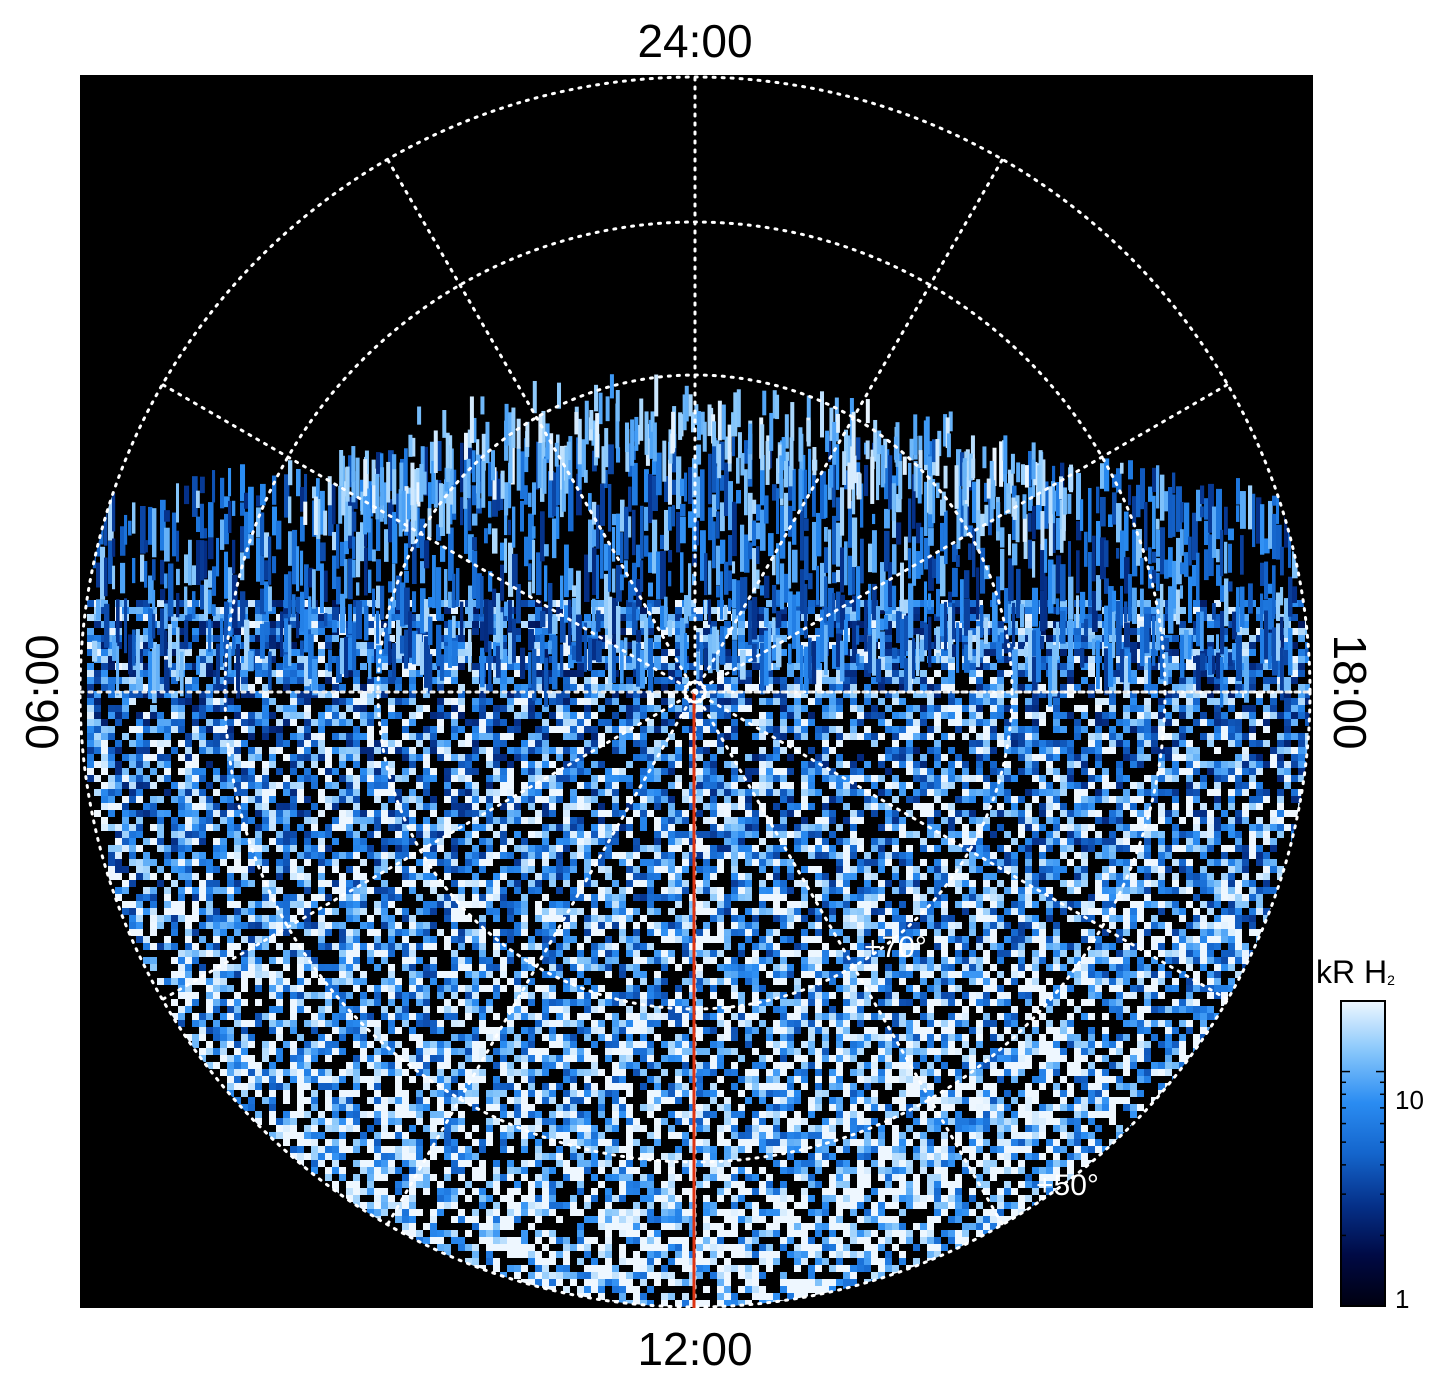  I want to click on colorbar-title-text: kR H, so click(1351, 972).